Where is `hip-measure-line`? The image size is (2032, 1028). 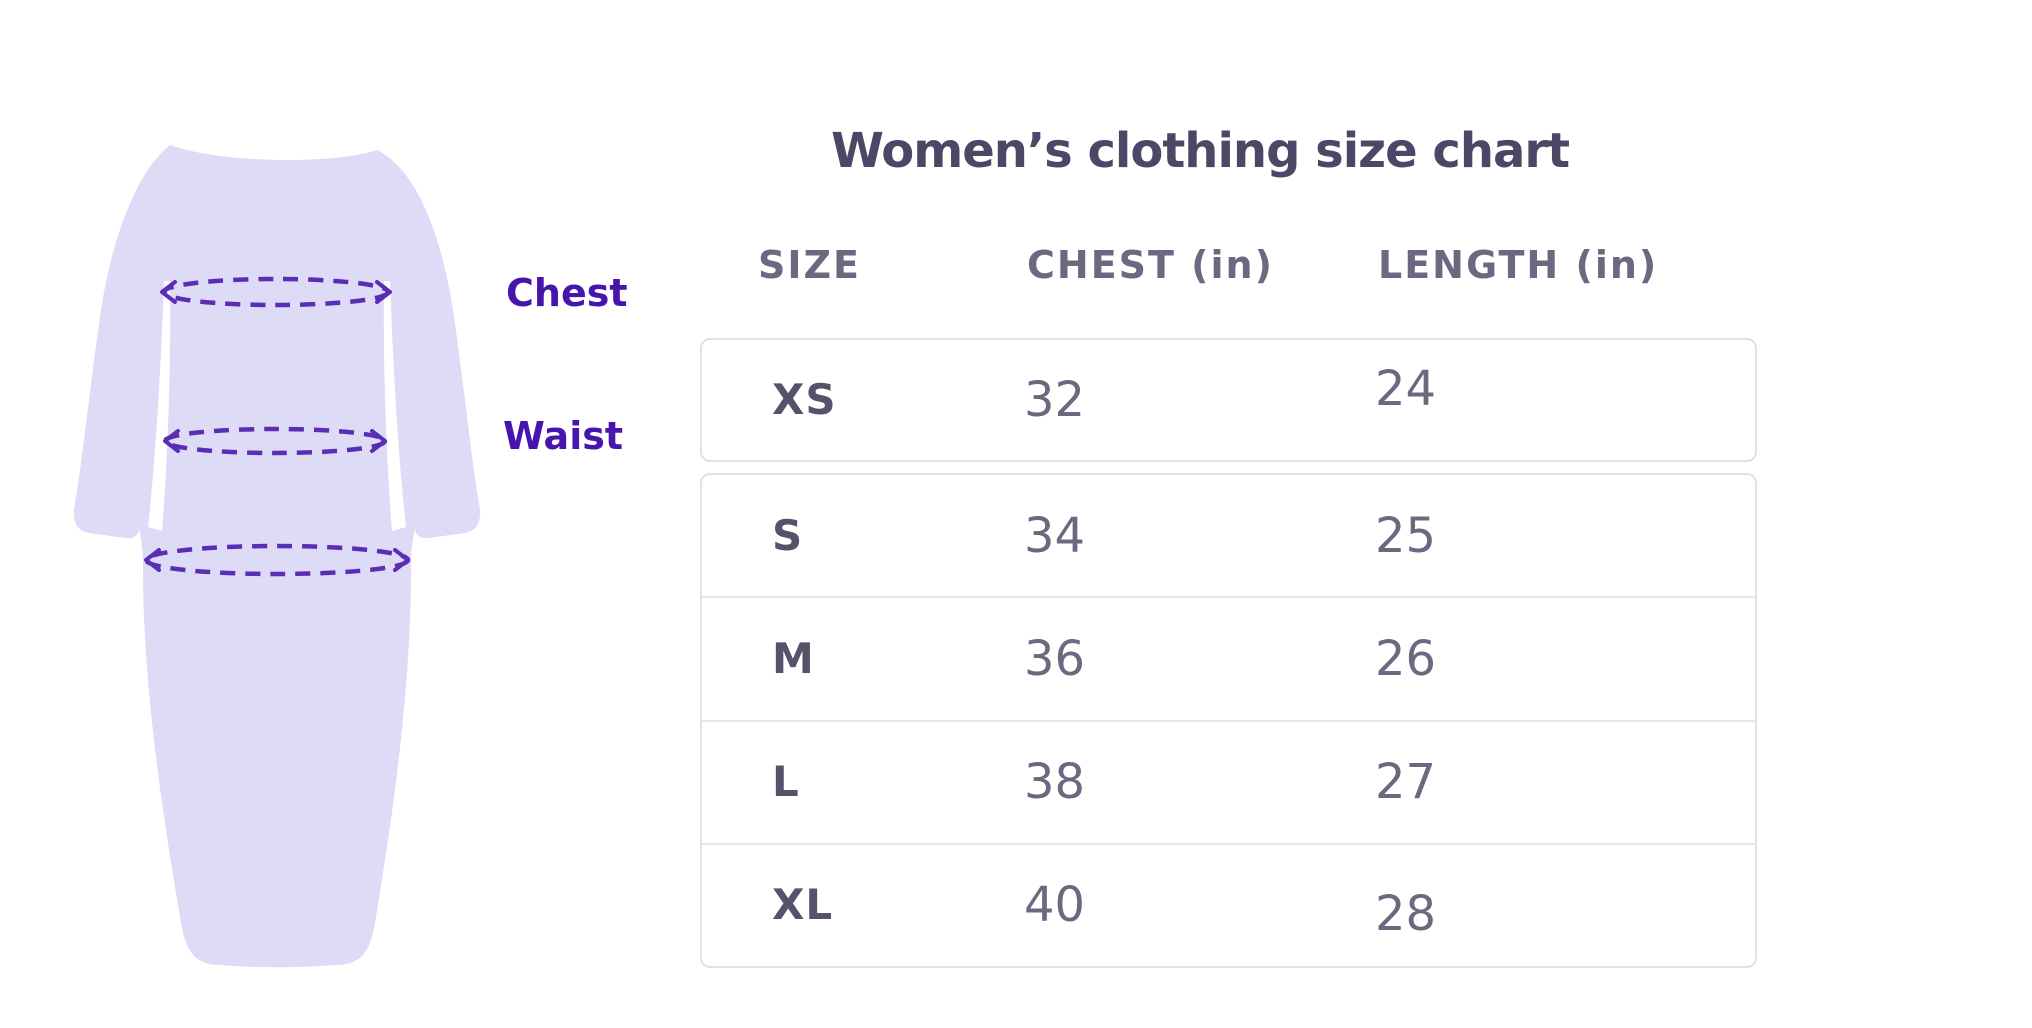 hip-measure-line is located at coordinates (277, 560).